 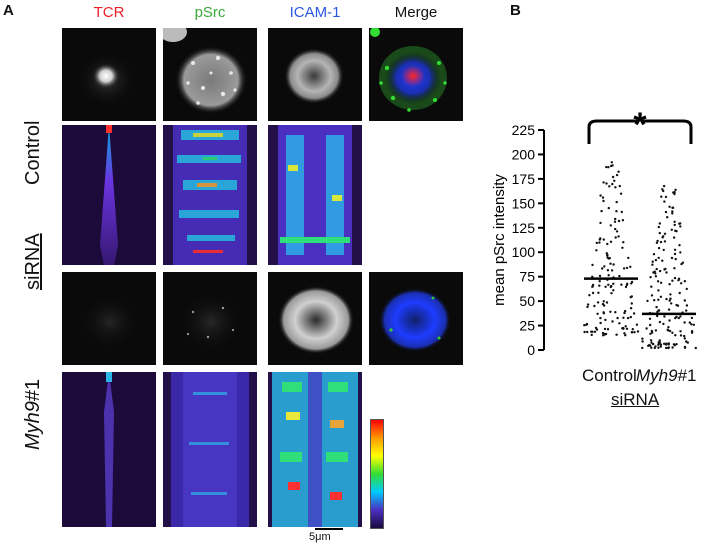 What do you see at coordinates (315, 12) in the screenshot?
I see `column-header-icam1: ICAM-1` at bounding box center [315, 12].